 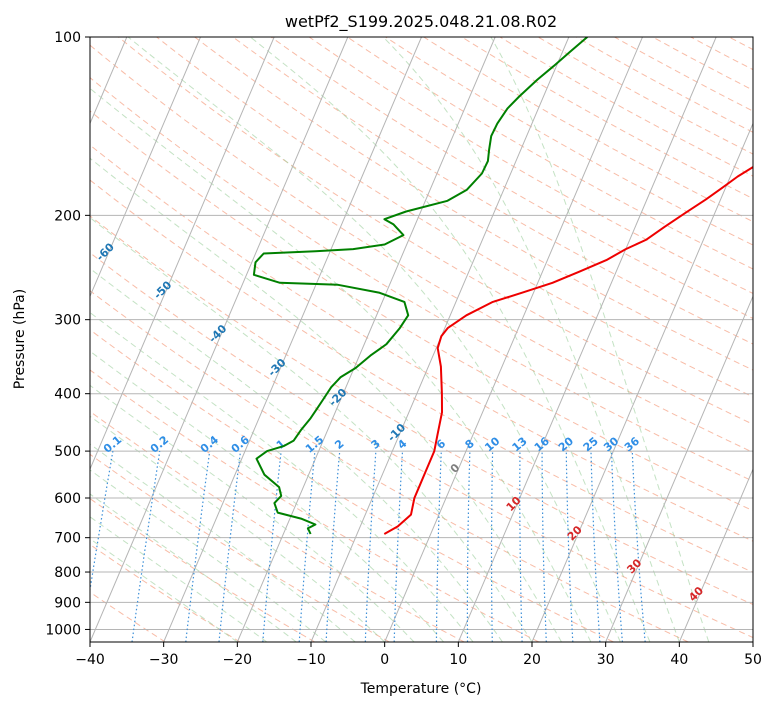 I want to click on x-axis-label: Temperature (°C), so click(x=421, y=689).